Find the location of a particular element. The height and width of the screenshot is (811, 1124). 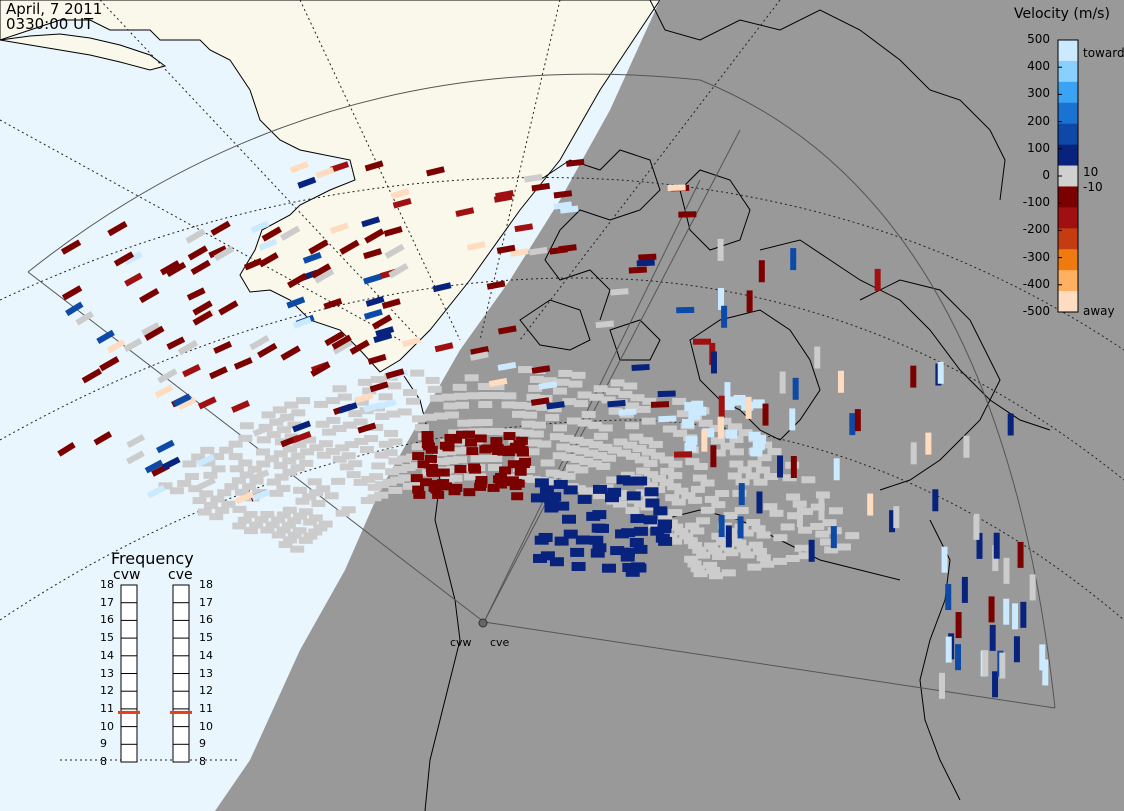

frequency-tick-right: 14 is located at coordinates (206, 655).